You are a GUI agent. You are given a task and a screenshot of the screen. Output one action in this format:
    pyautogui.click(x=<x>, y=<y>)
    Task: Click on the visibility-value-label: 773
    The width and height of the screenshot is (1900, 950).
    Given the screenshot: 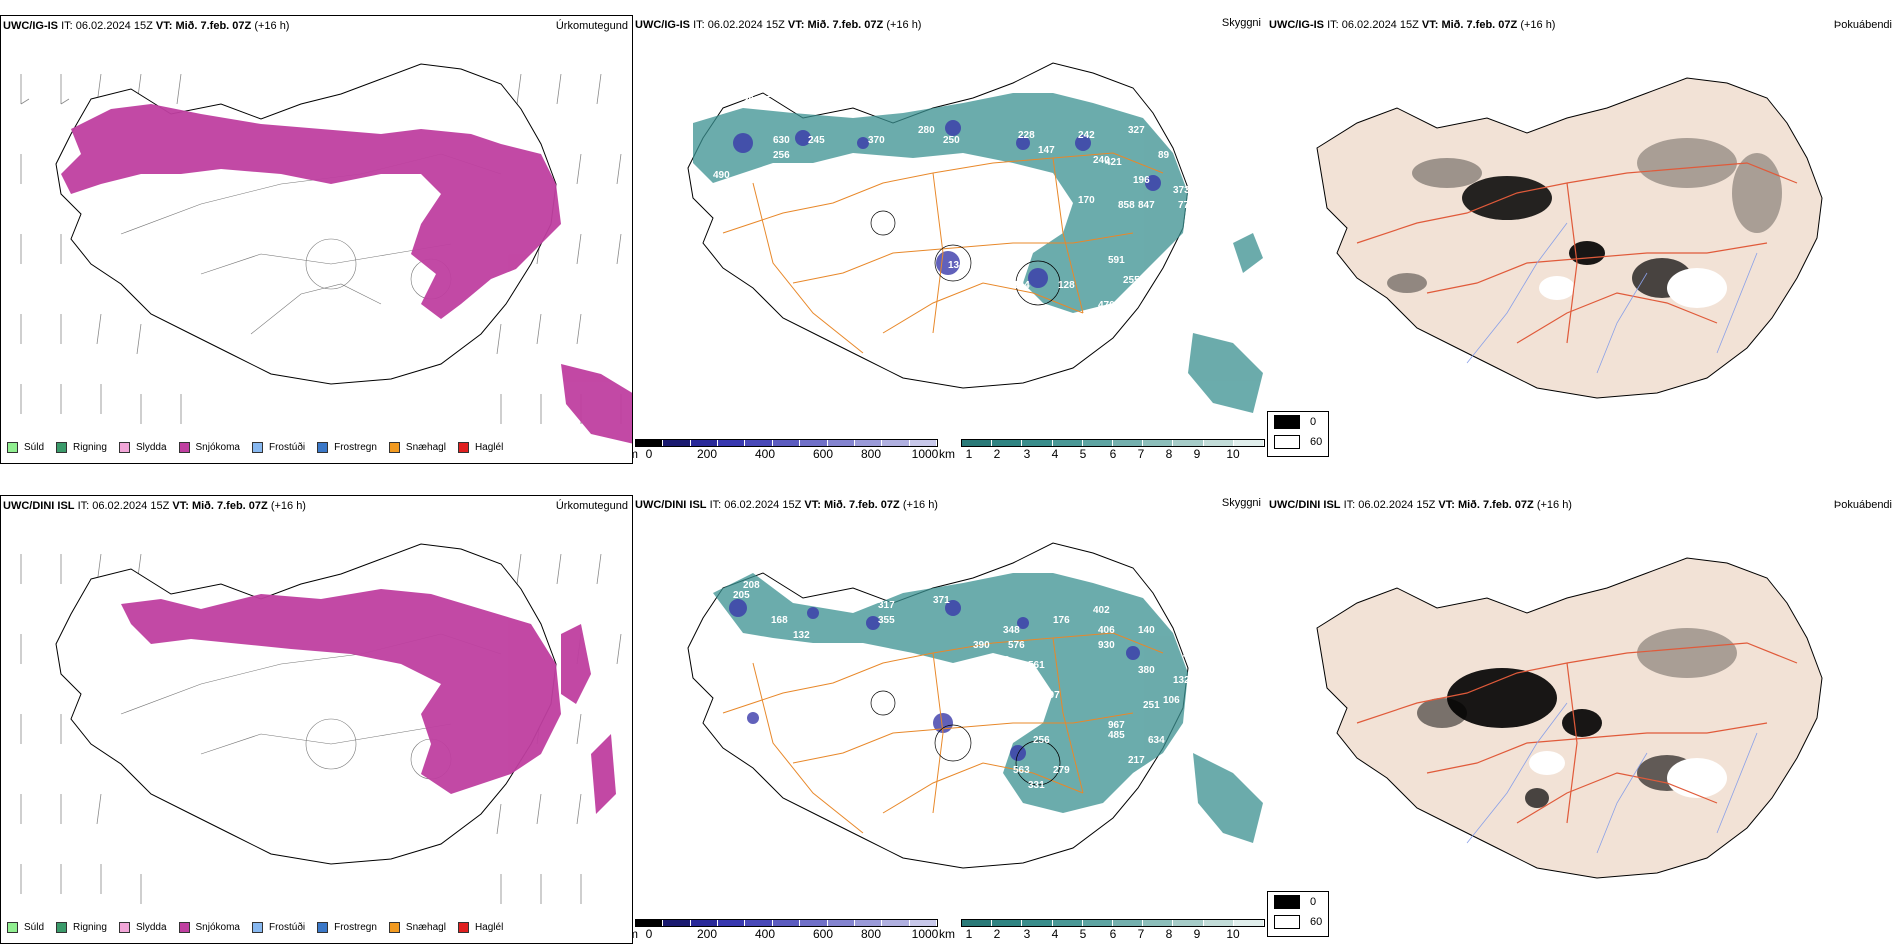 What is the action you would take?
    pyautogui.click(x=1186, y=205)
    